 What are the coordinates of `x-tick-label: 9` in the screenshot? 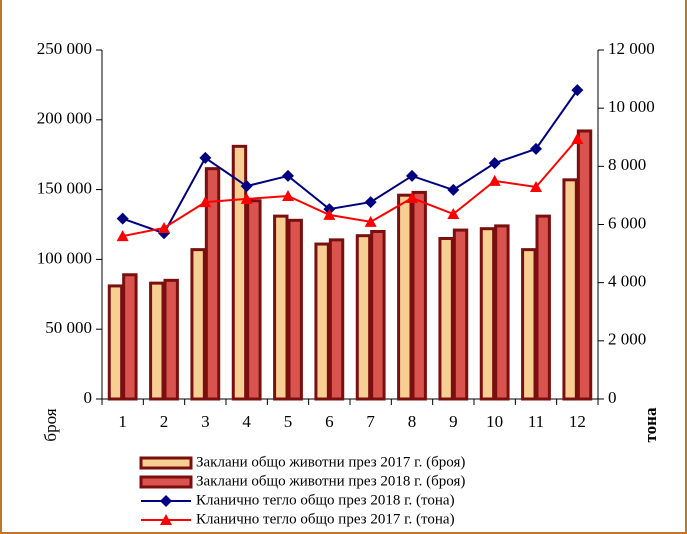 It's located at (453, 421).